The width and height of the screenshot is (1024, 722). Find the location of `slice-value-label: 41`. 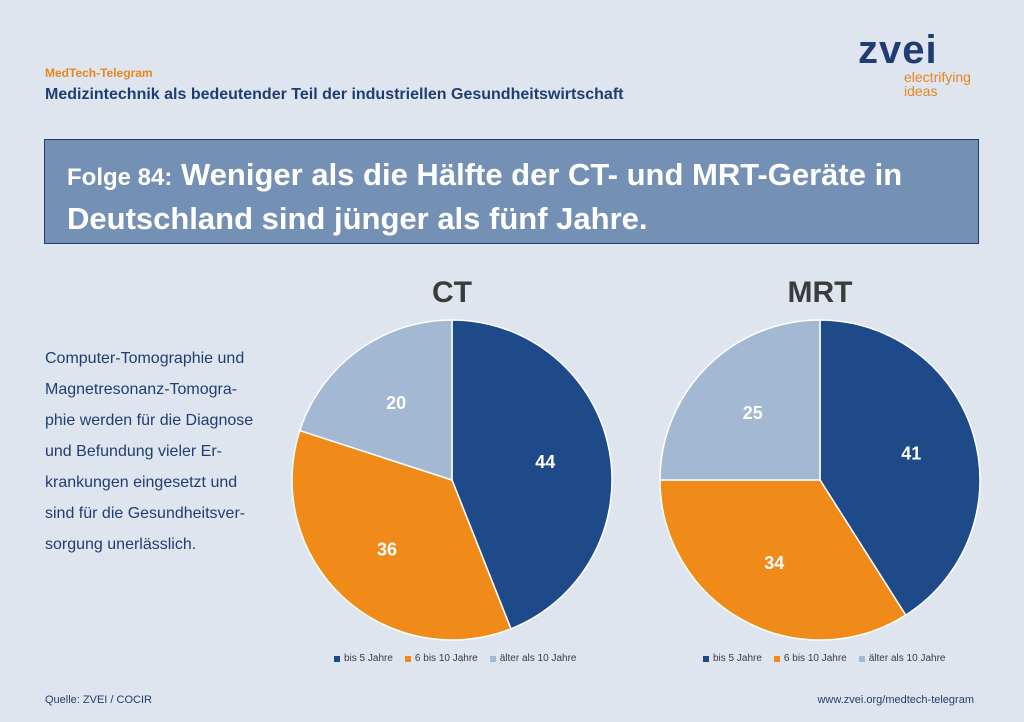

slice-value-label: 41 is located at coordinates (911, 453).